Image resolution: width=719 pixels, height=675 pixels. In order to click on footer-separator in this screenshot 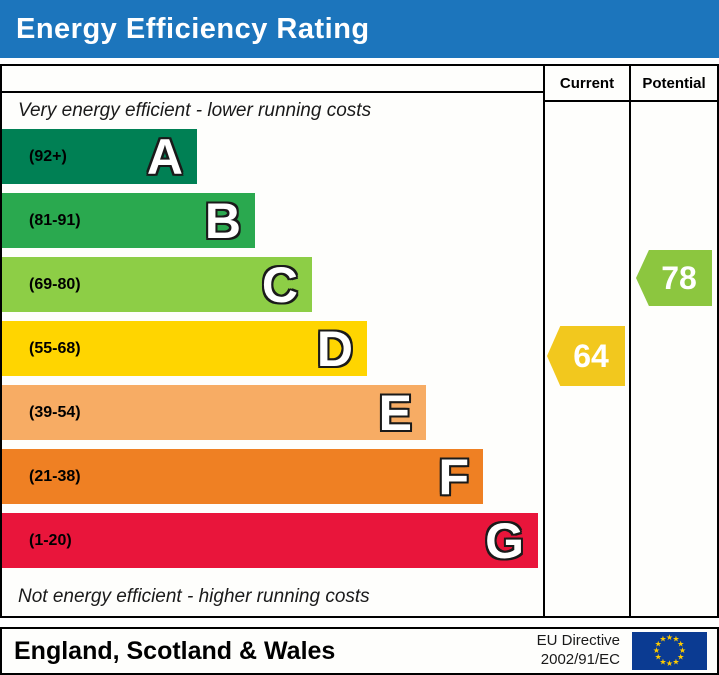, I will do `click(359, 622)`.